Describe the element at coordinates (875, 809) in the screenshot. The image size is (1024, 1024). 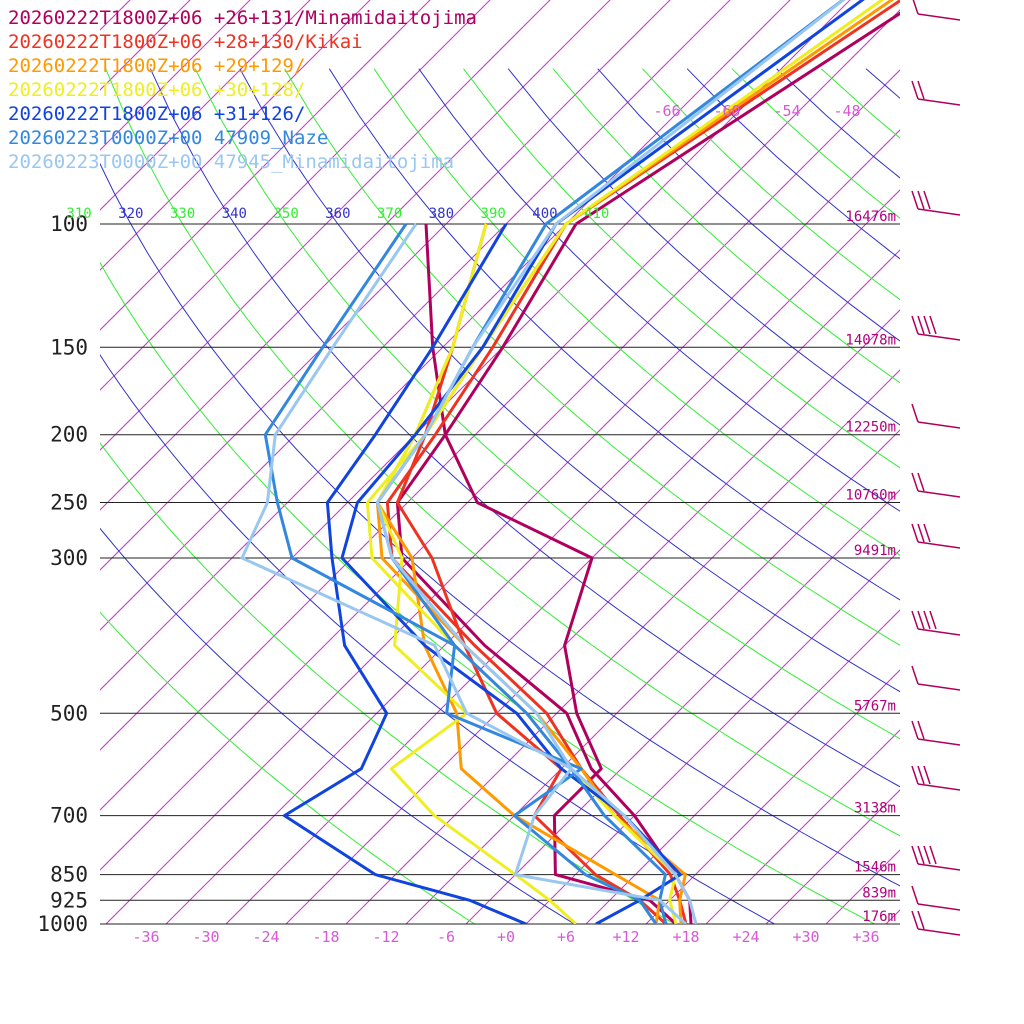
I see `height-label: 3138m` at that location.